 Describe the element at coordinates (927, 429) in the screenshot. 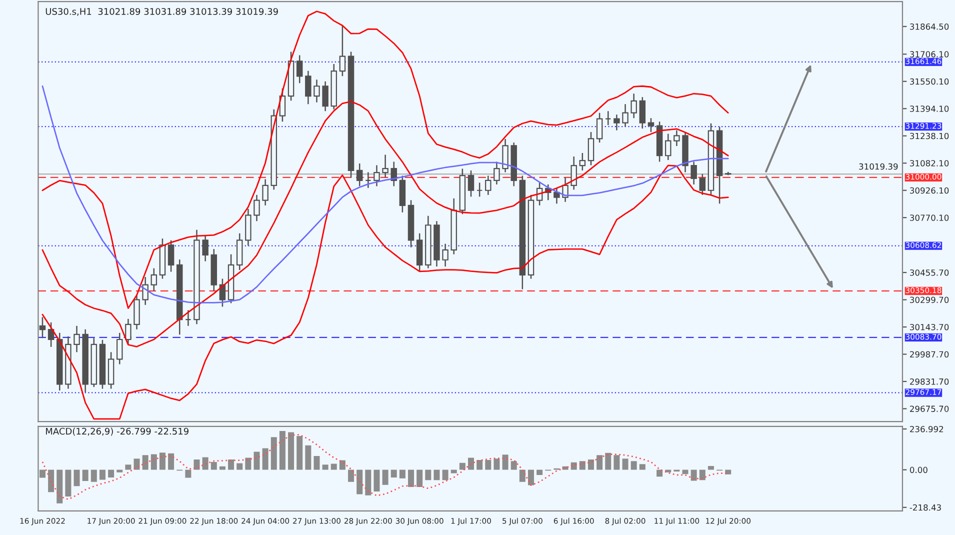

I see `y-tick-label: 236.992` at that location.